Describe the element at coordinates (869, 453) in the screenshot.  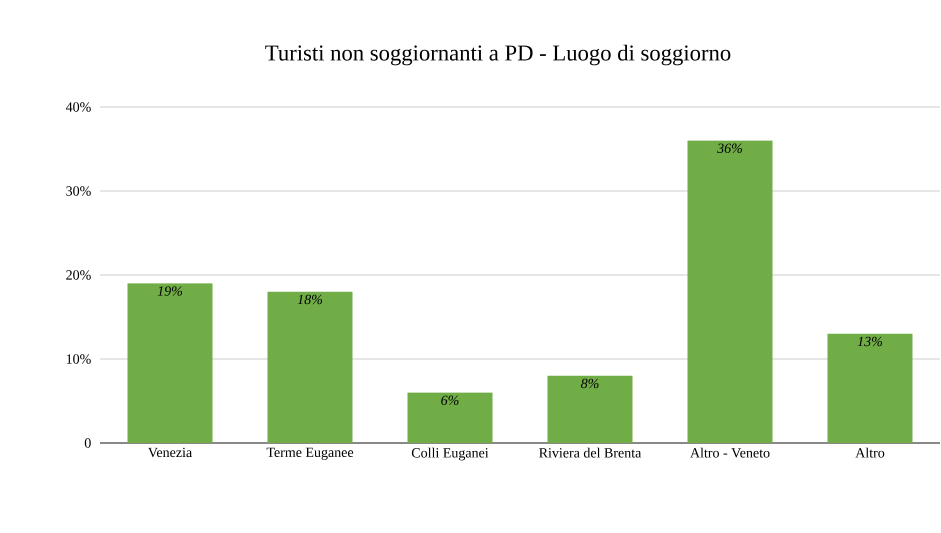
I see `x-tick-label: Altro` at that location.